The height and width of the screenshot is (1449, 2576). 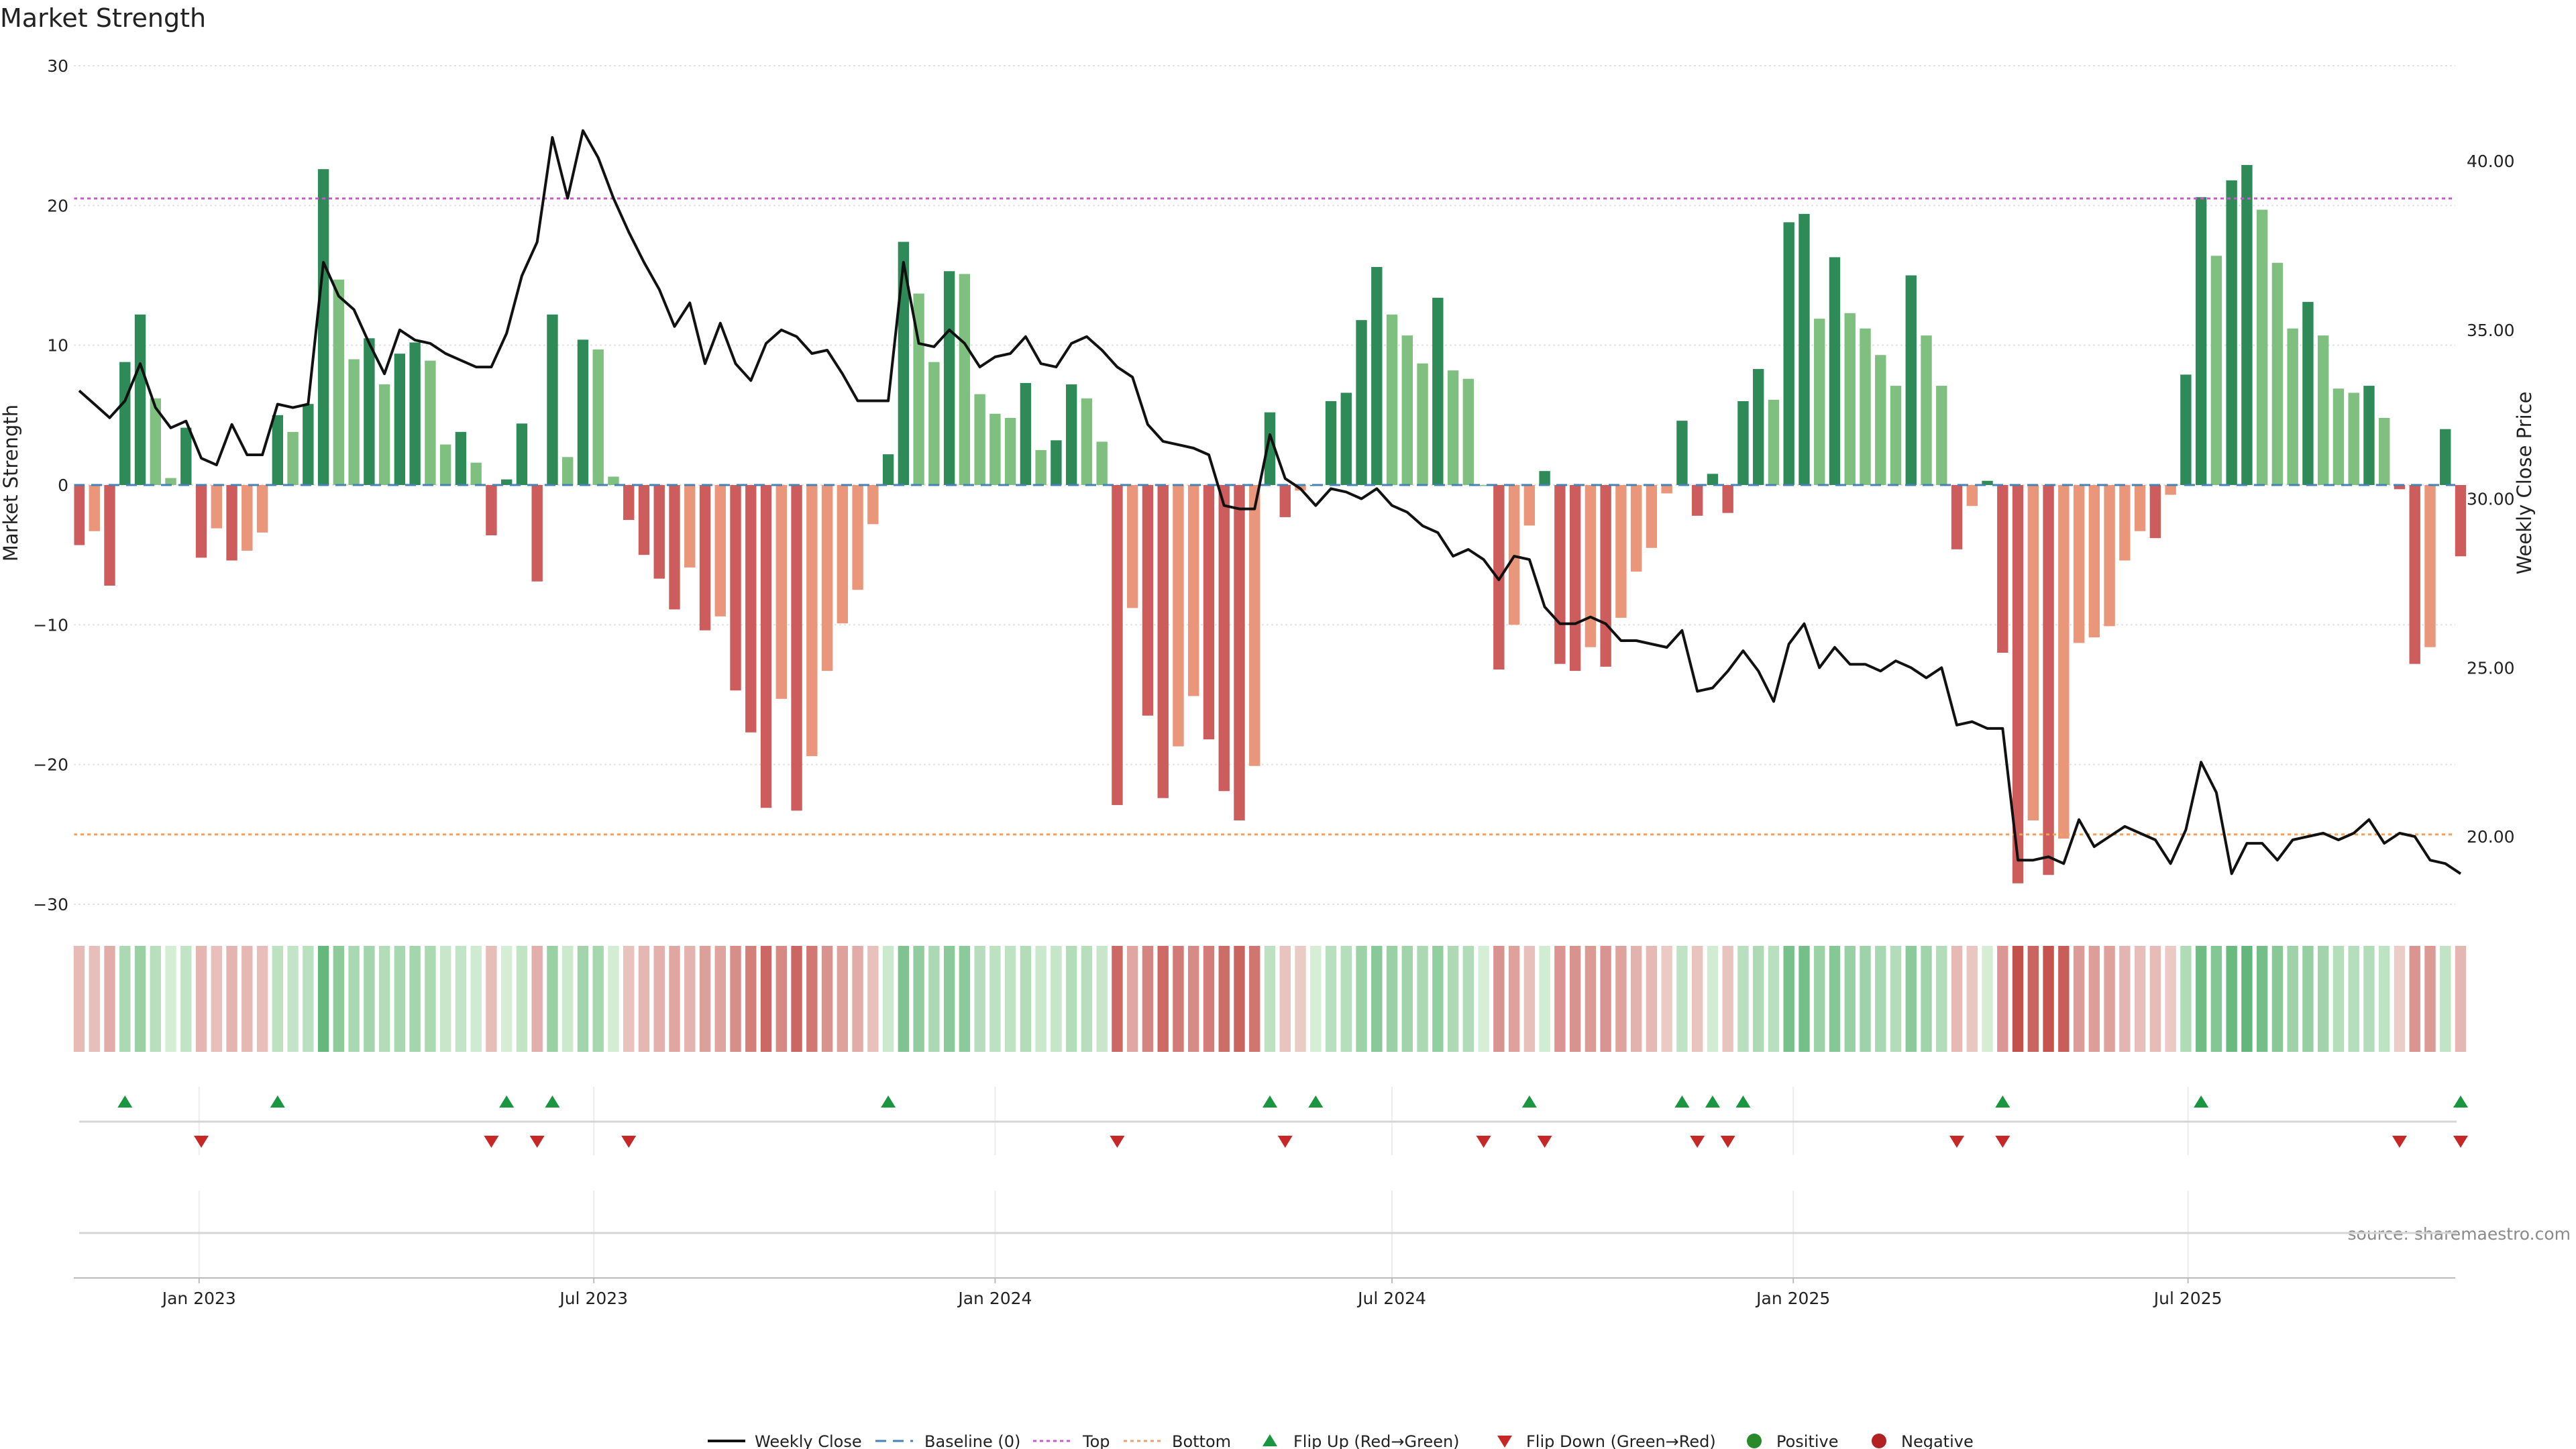 What do you see at coordinates (63, 485) in the screenshot?
I see `y-tick-label-3: 0` at bounding box center [63, 485].